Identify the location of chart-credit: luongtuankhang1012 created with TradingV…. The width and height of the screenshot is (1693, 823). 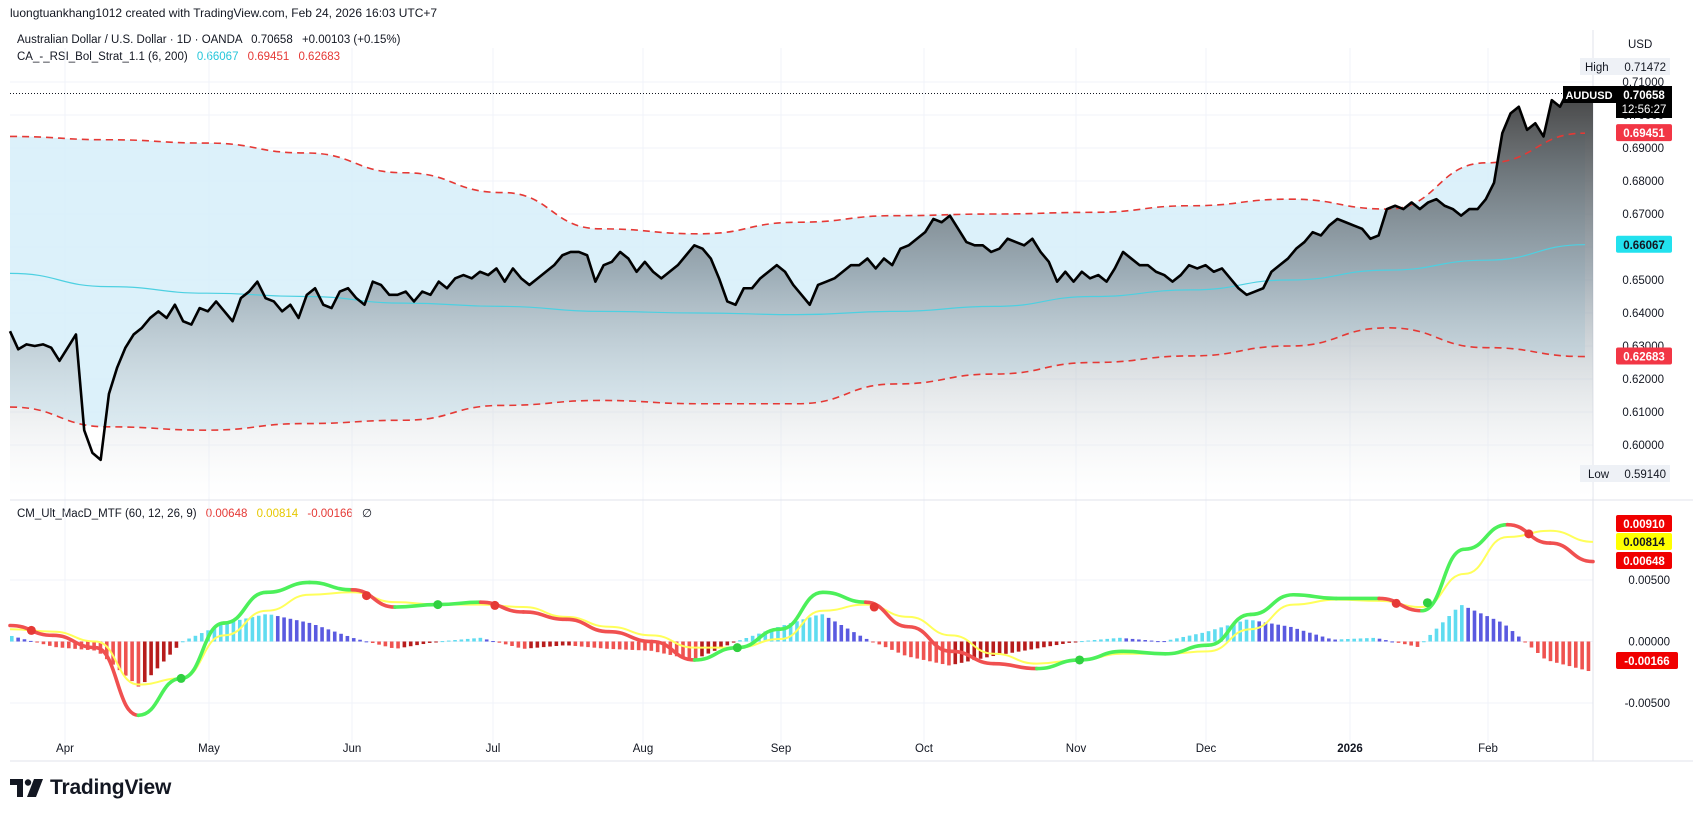
(224, 13).